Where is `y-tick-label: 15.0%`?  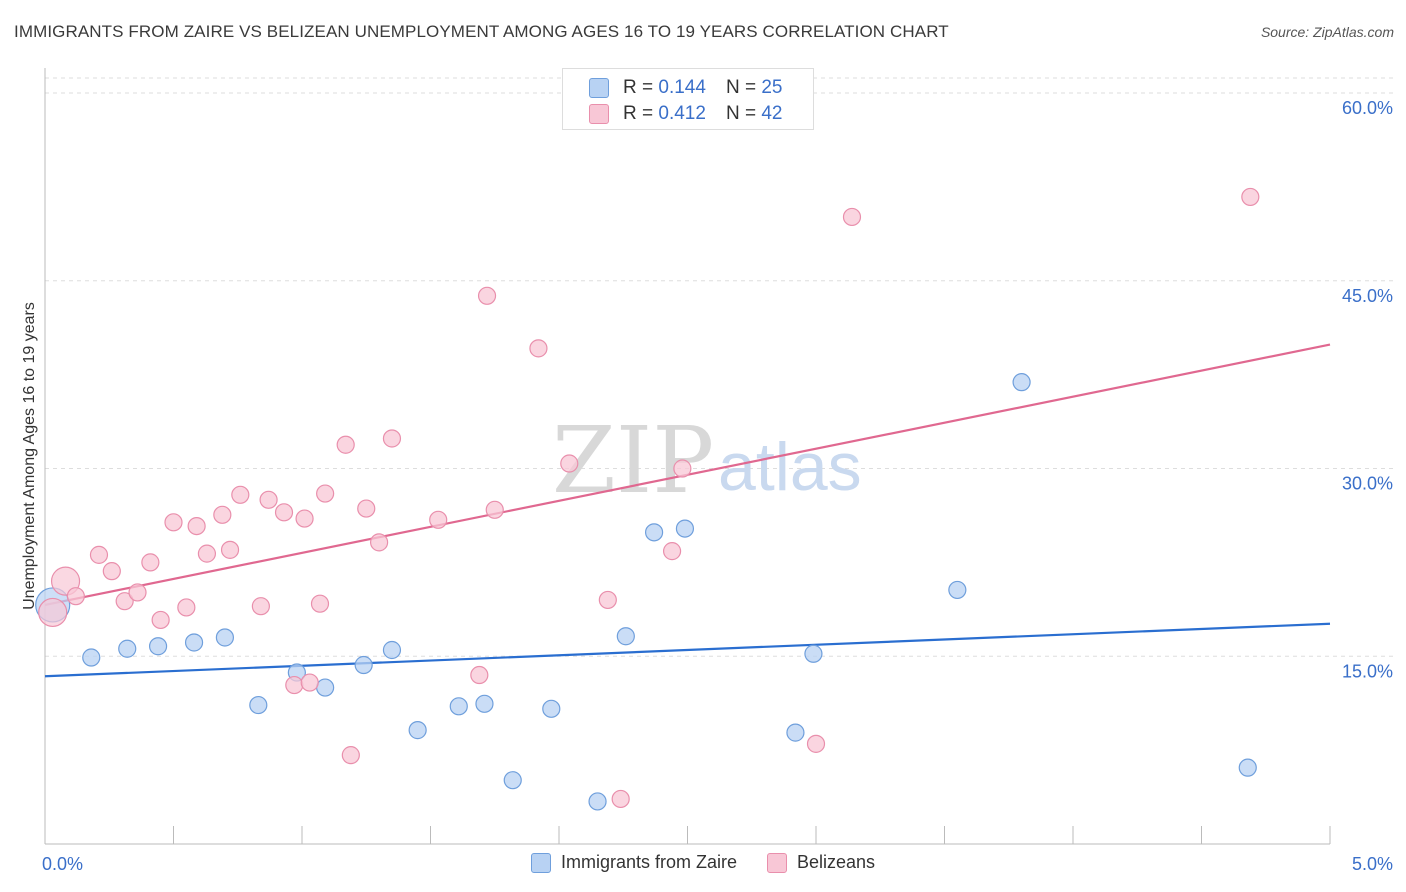 y-tick-label: 15.0% is located at coordinates (1367, 671).